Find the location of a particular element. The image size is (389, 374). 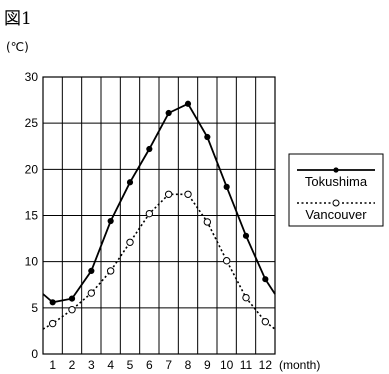

y-axis-unit-label: (℃) is located at coordinates (17, 47).